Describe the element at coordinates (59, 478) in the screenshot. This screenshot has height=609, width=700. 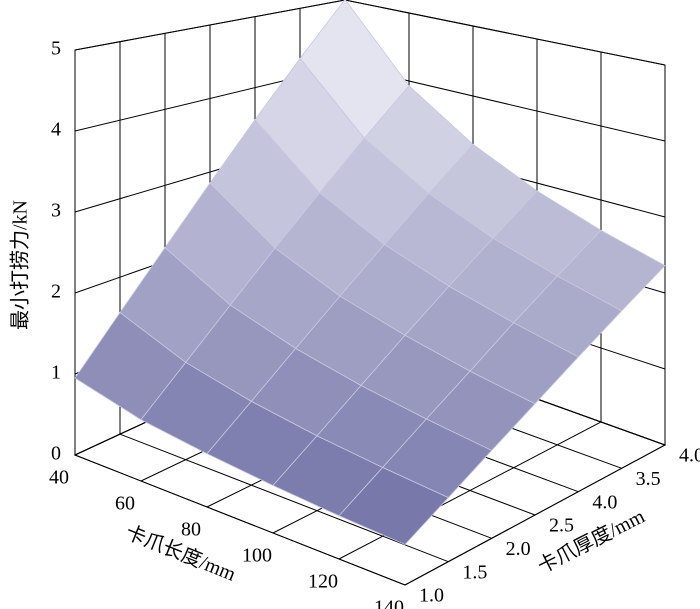
I see `x-tick-label: 40` at that location.